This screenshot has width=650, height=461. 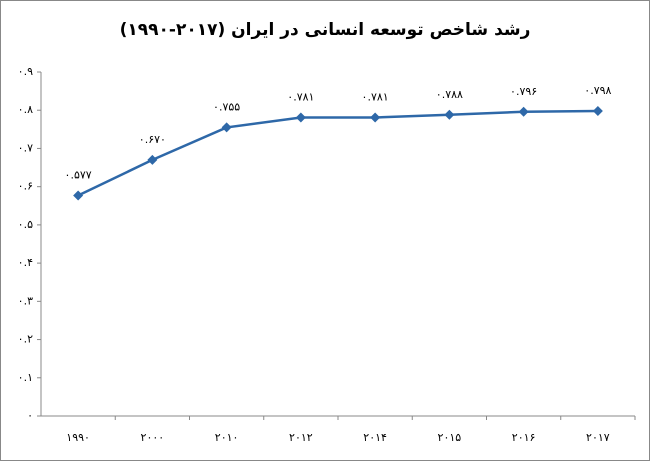 What do you see at coordinates (25, 147) in the screenshot?
I see `y-tick-label: ۰.۷` at bounding box center [25, 147].